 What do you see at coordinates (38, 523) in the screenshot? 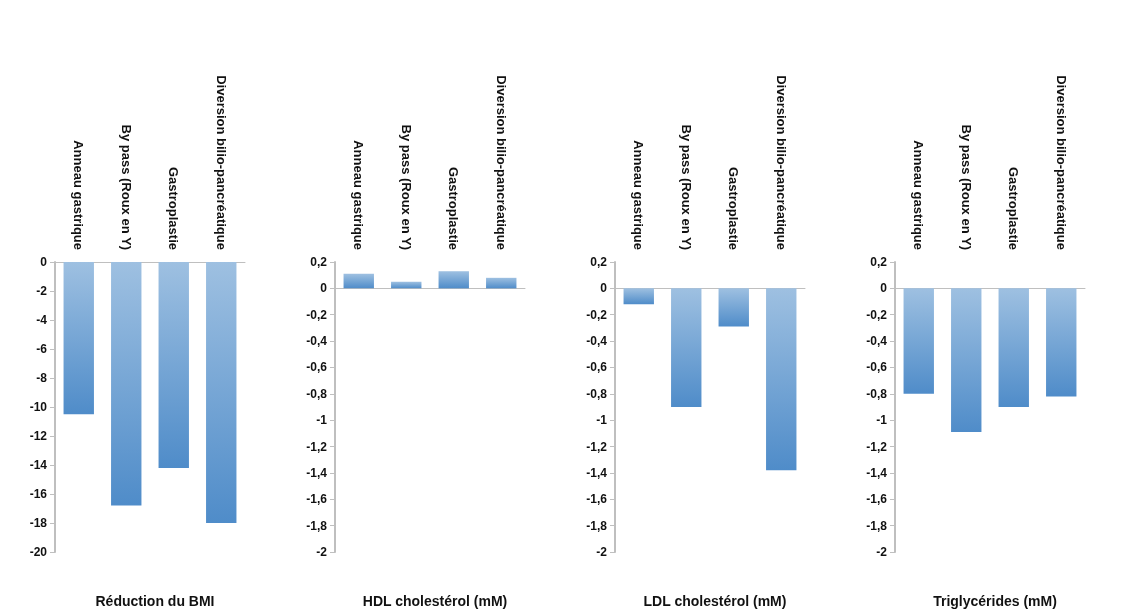
I see `y-tick-label: -18` at bounding box center [38, 523].